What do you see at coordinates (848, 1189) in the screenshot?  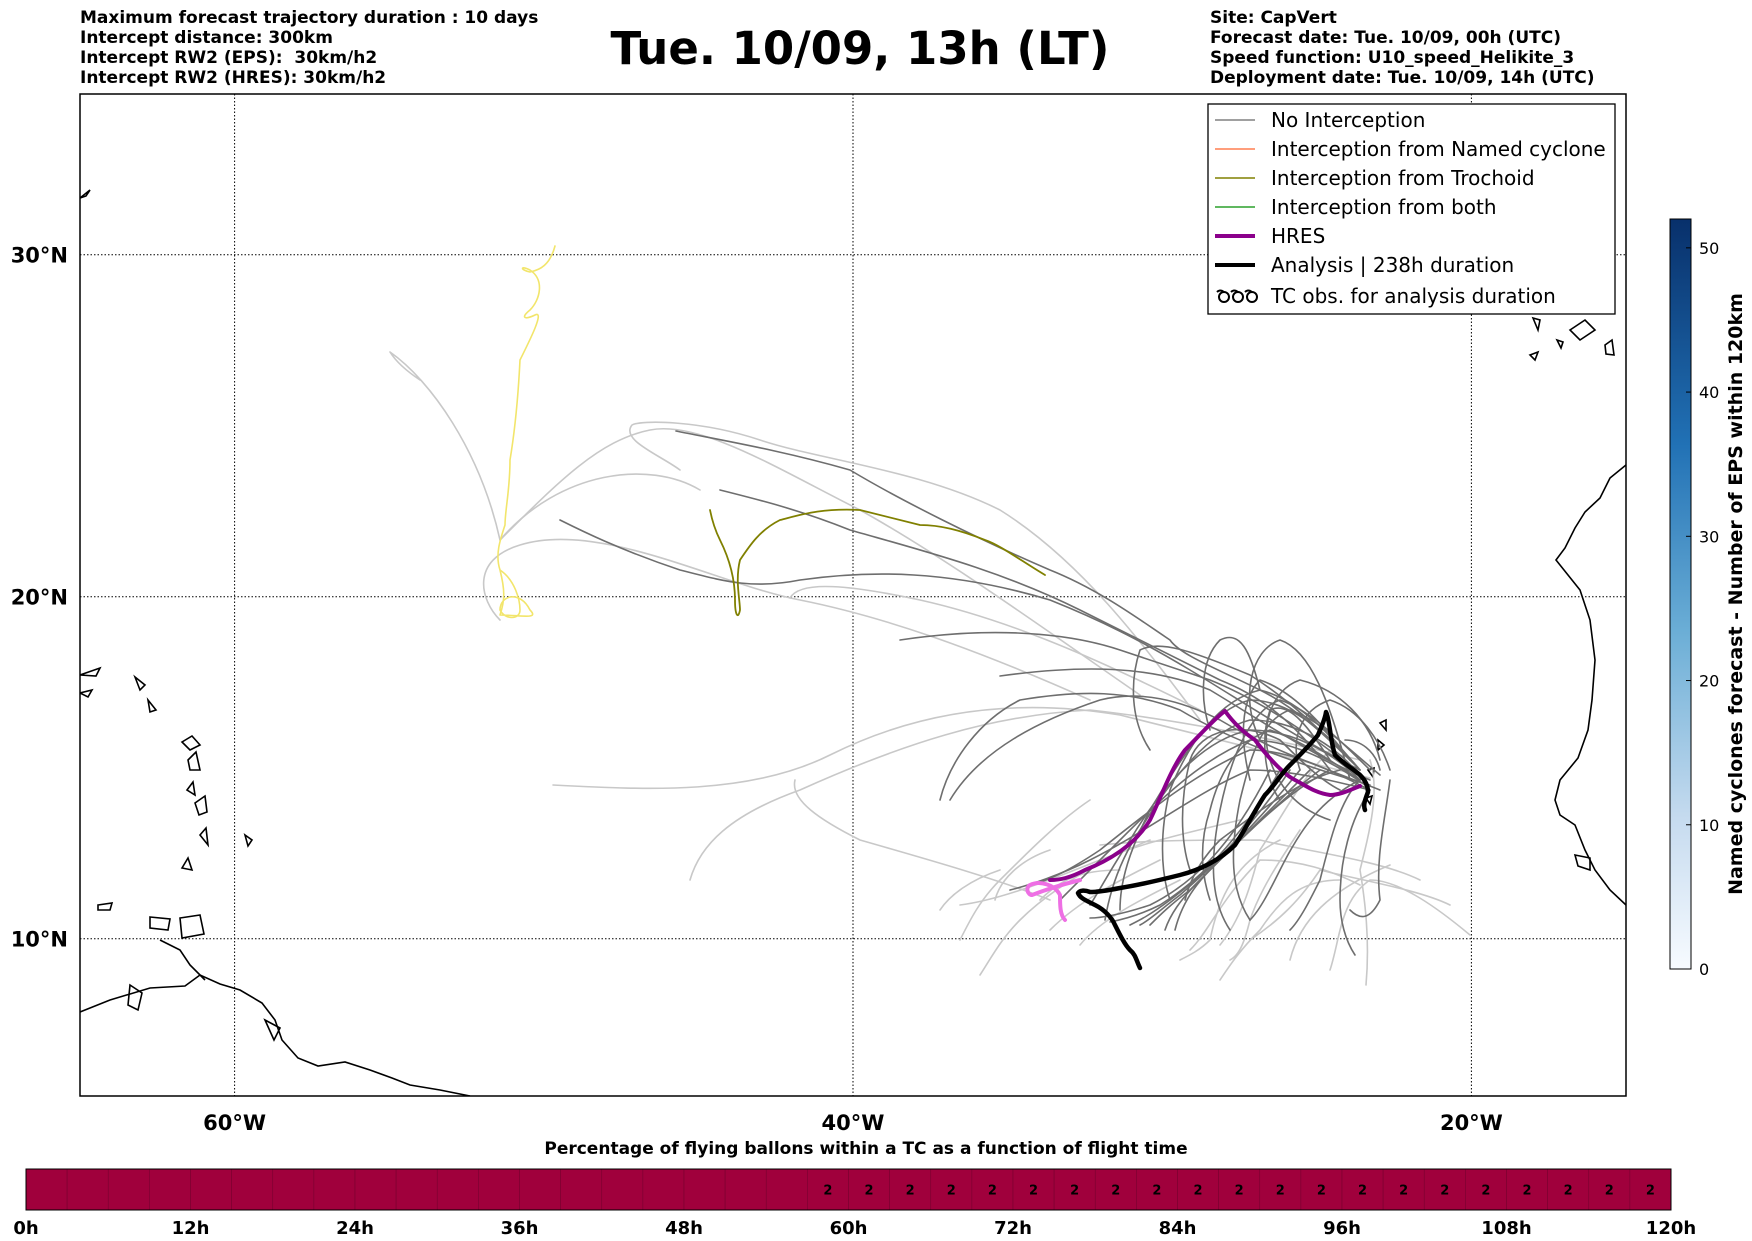 I see `timeline-bar: 2 2 2 2 2 2 2 2 2 2 2 2 2 2 2 2 2 2 2 2 2` at bounding box center [848, 1189].